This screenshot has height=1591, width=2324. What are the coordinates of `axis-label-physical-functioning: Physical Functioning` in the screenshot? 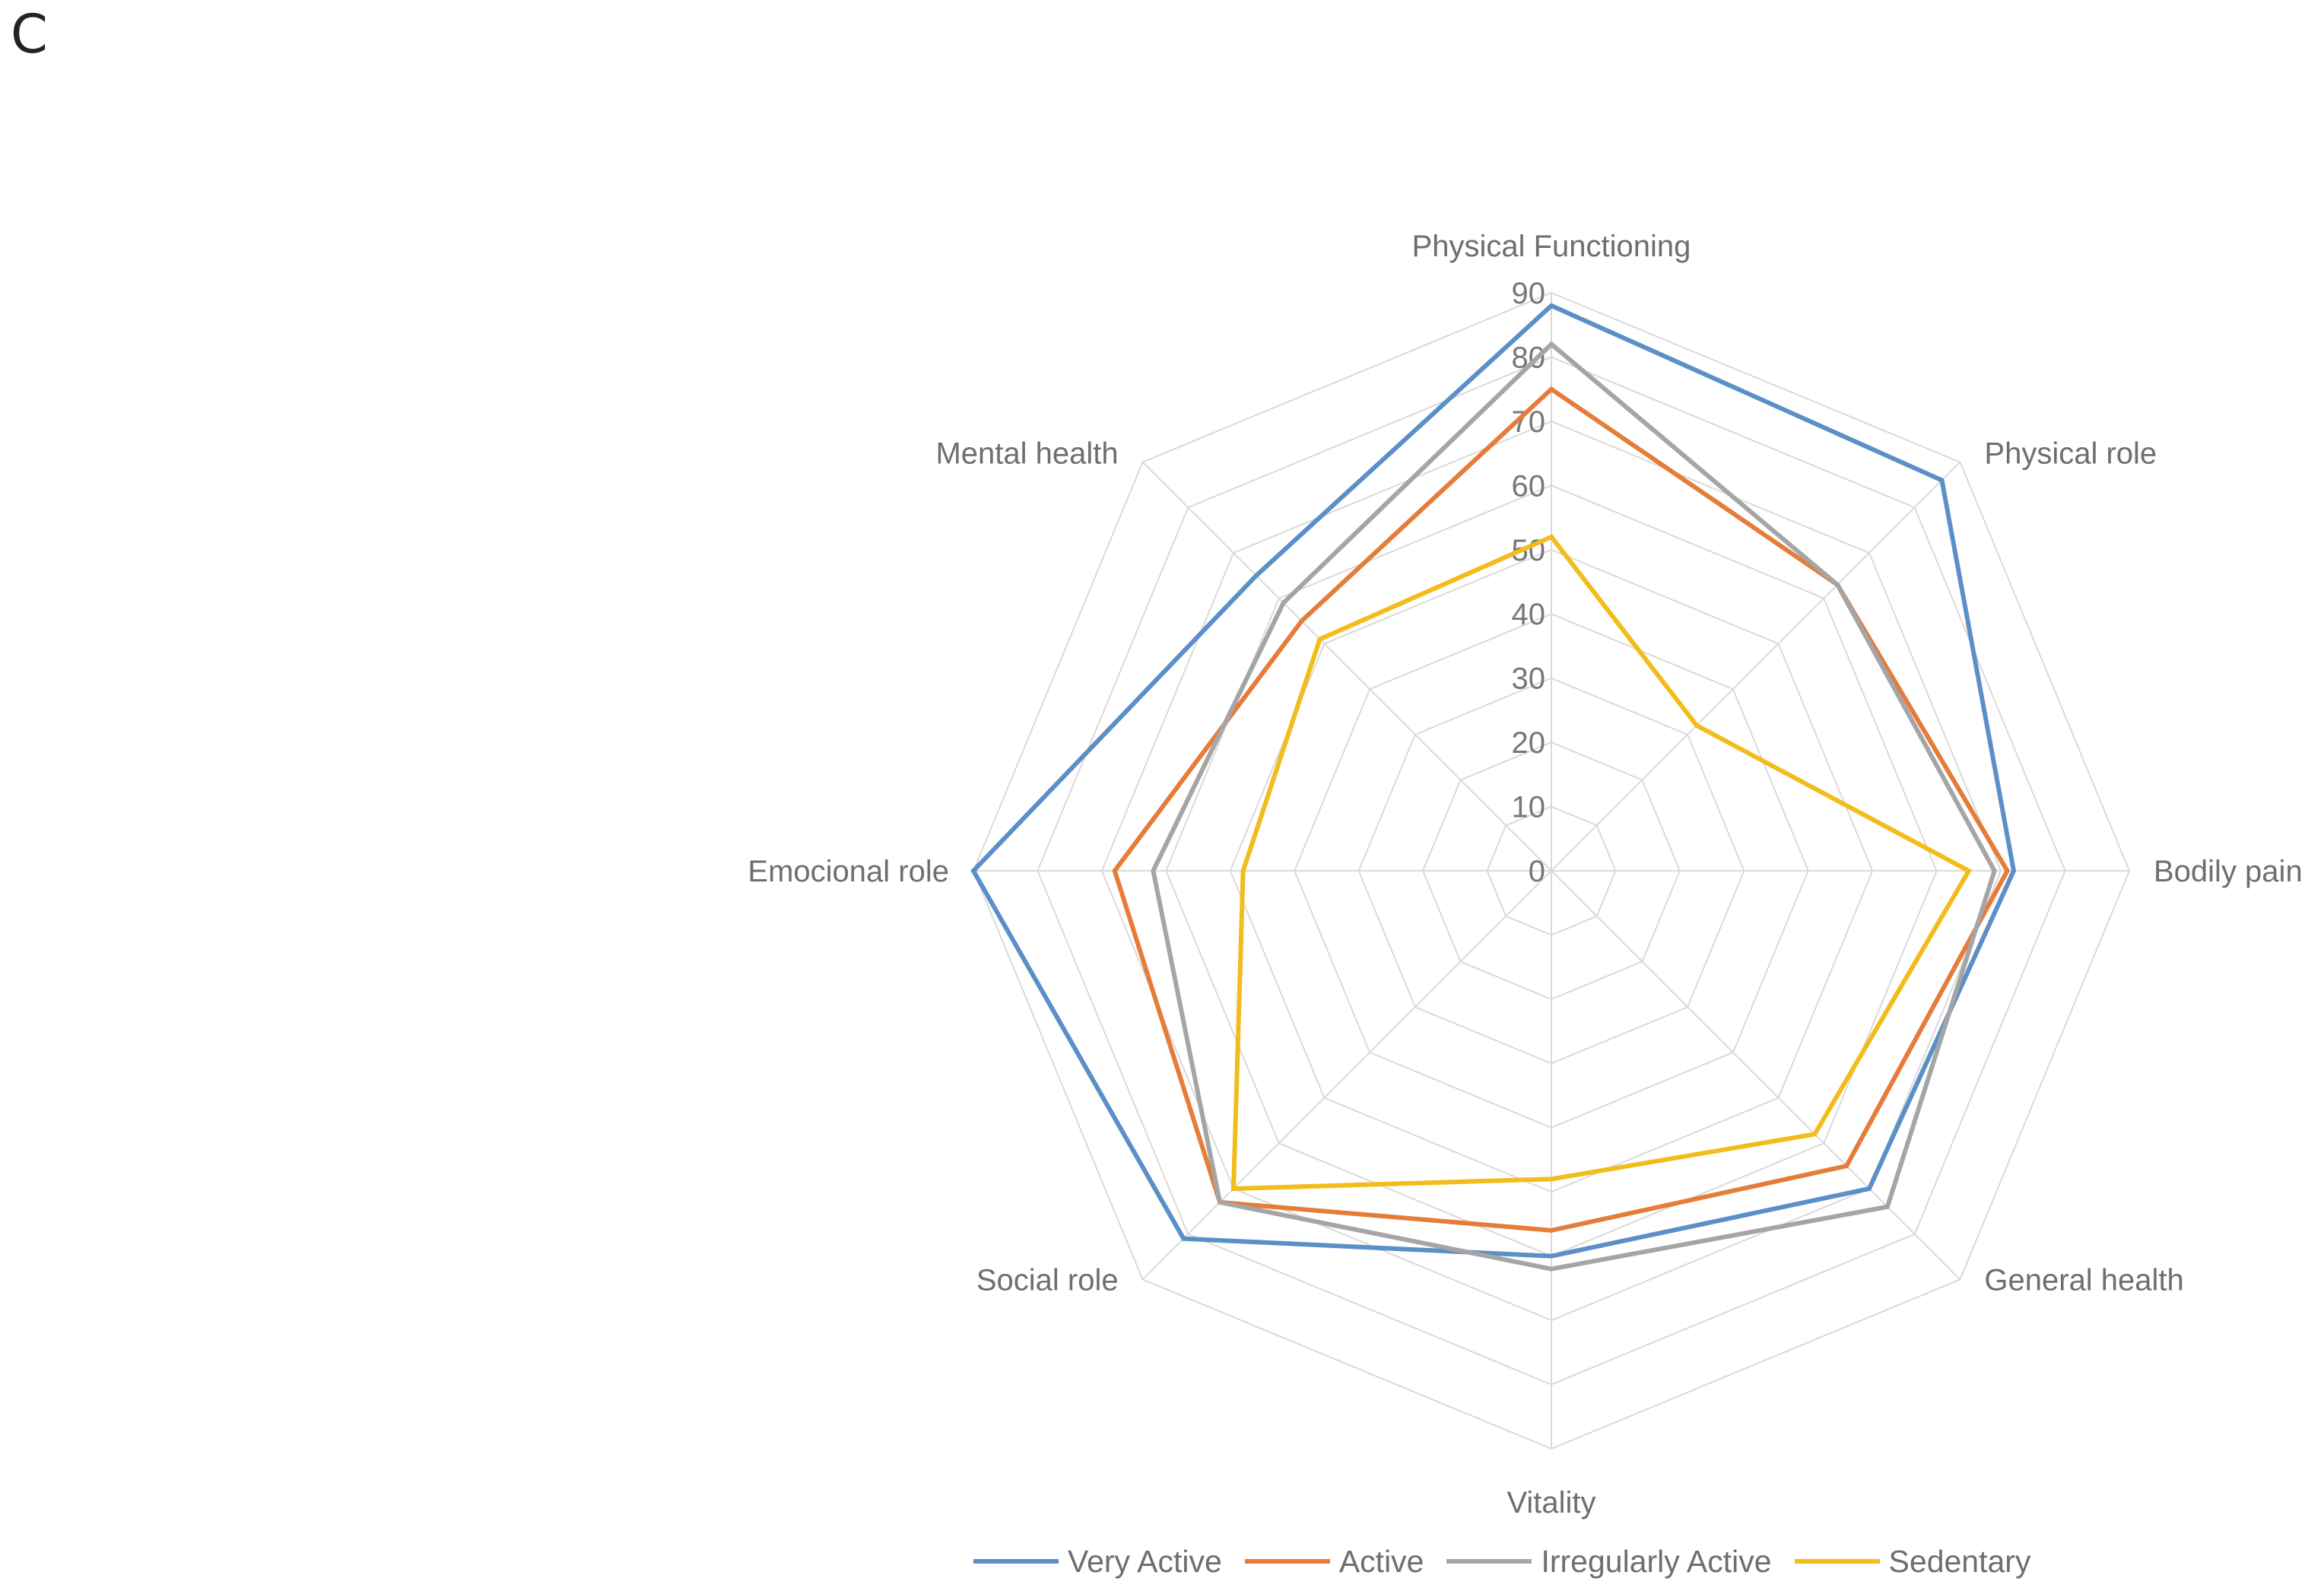 It's located at (1551, 246).